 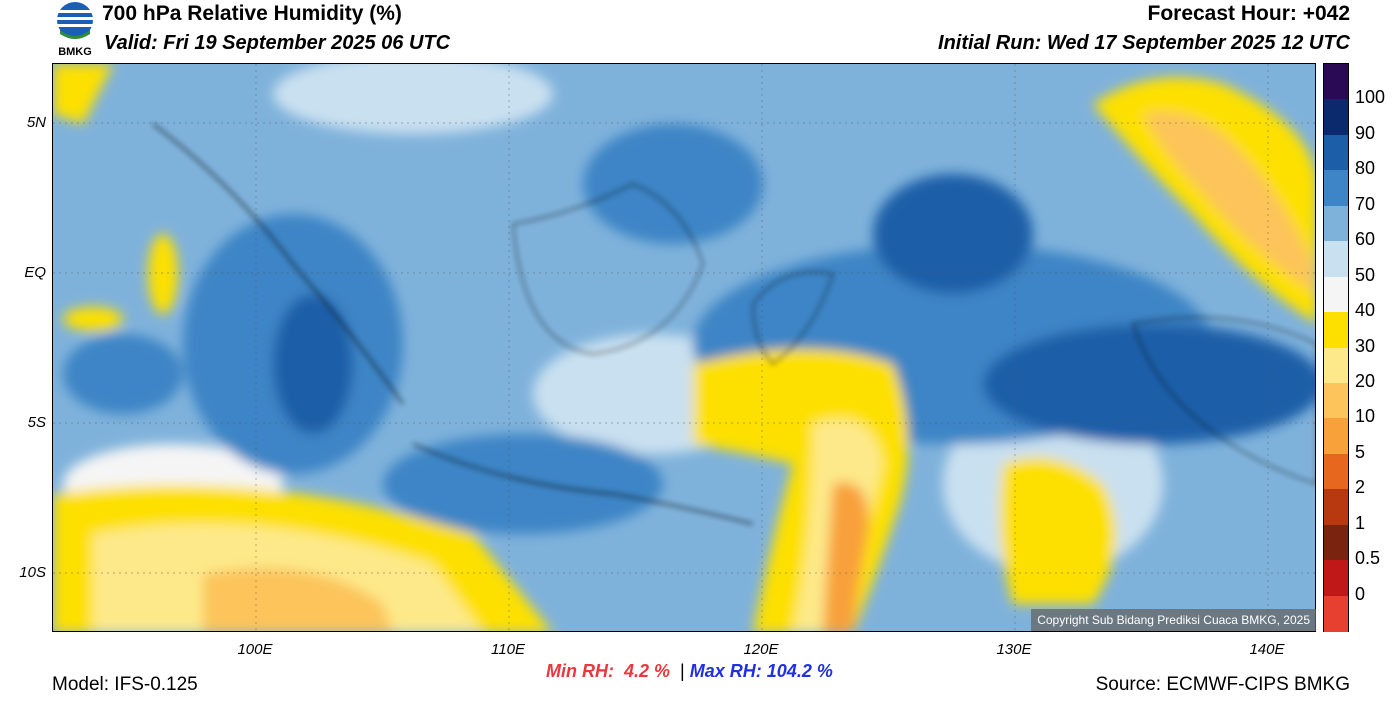 I want to click on colorbar-label: 90, so click(x=1365, y=132).